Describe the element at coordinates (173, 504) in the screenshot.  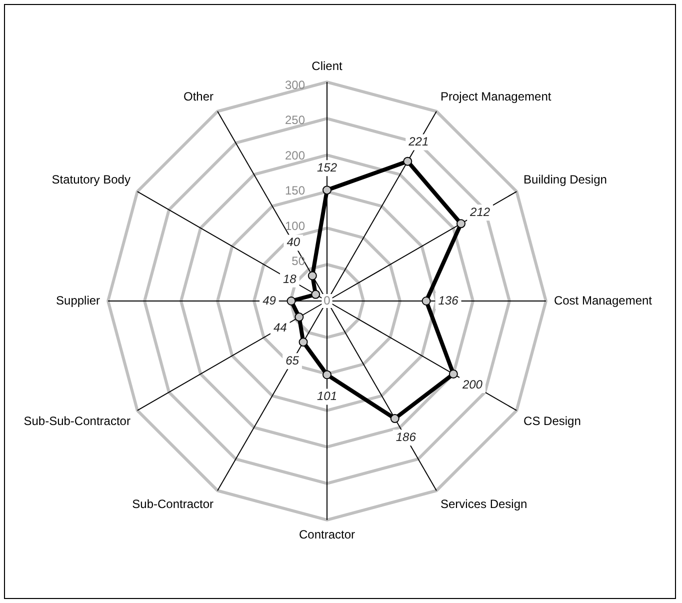
I see `spoke-label: Sub-Contractor` at that location.